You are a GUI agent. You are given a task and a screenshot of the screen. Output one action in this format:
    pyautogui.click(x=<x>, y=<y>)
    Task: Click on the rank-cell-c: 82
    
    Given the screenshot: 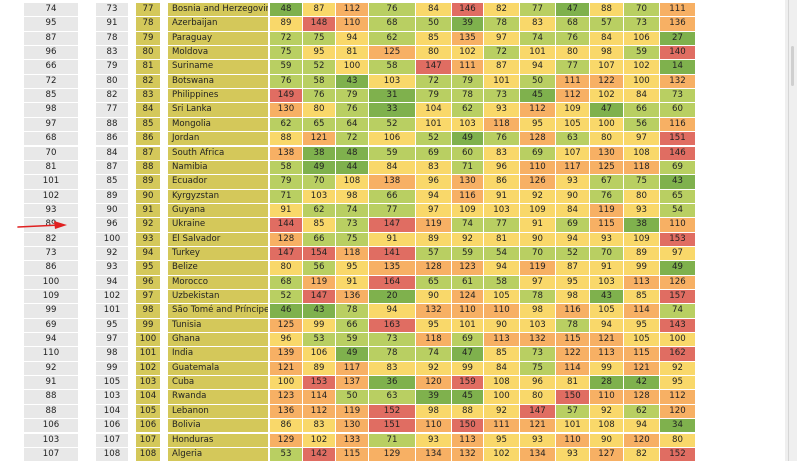 What is the action you would take?
    pyautogui.click(x=148, y=81)
    